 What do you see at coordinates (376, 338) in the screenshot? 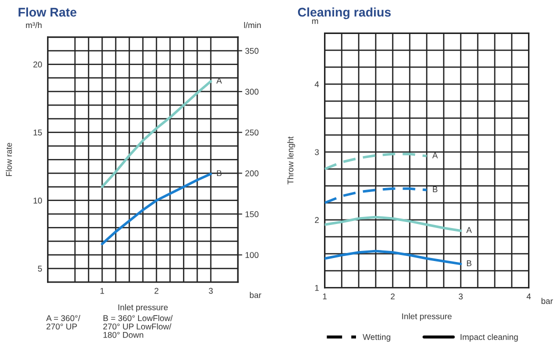
I see `text: Wetting` at bounding box center [376, 338].